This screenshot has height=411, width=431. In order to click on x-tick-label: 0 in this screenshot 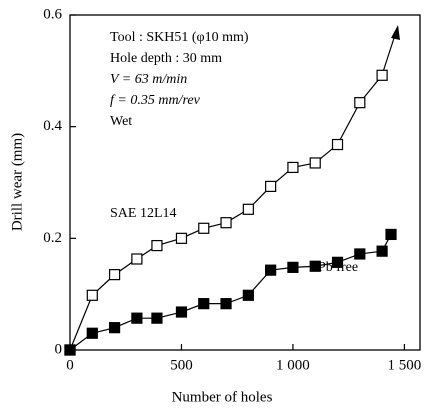, I will do `click(70, 365)`.